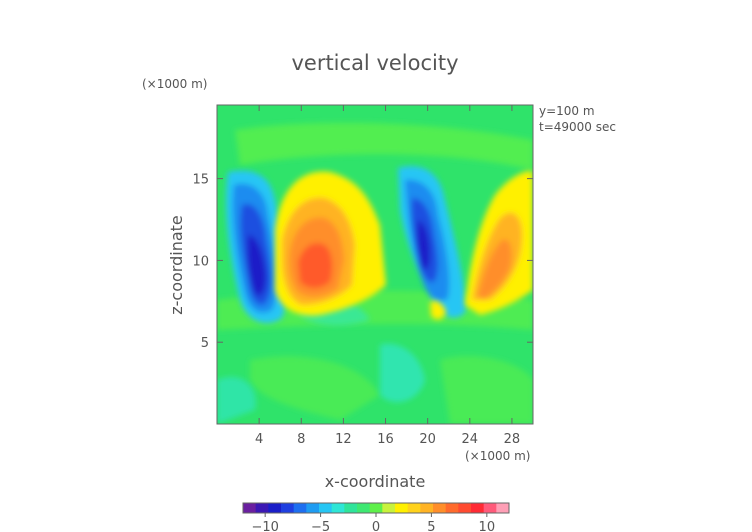  I want to click on y-tick-label: 5, so click(205, 343).